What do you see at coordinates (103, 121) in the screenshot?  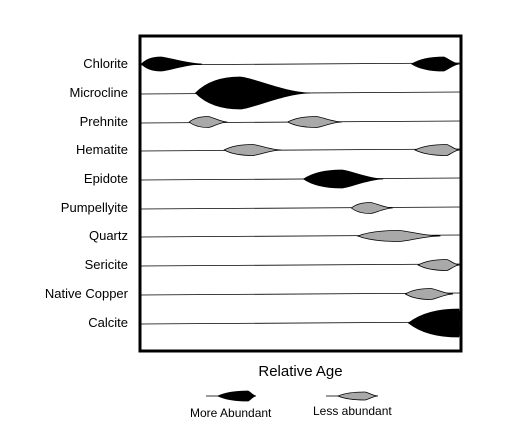 I see `mineral-label-prehnite: Prehnite` at bounding box center [103, 121].